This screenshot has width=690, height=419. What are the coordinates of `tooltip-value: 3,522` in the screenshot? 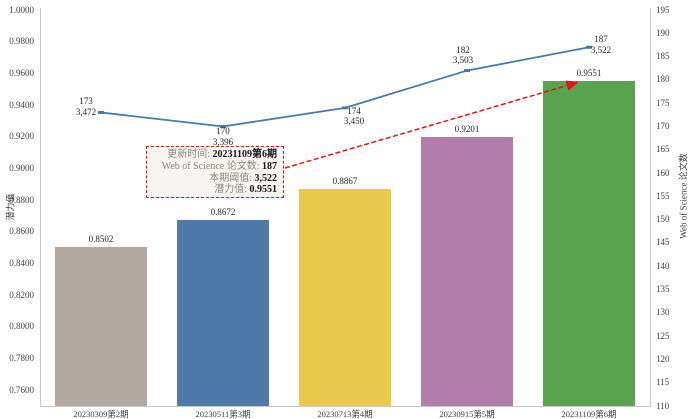 It's located at (266, 178).